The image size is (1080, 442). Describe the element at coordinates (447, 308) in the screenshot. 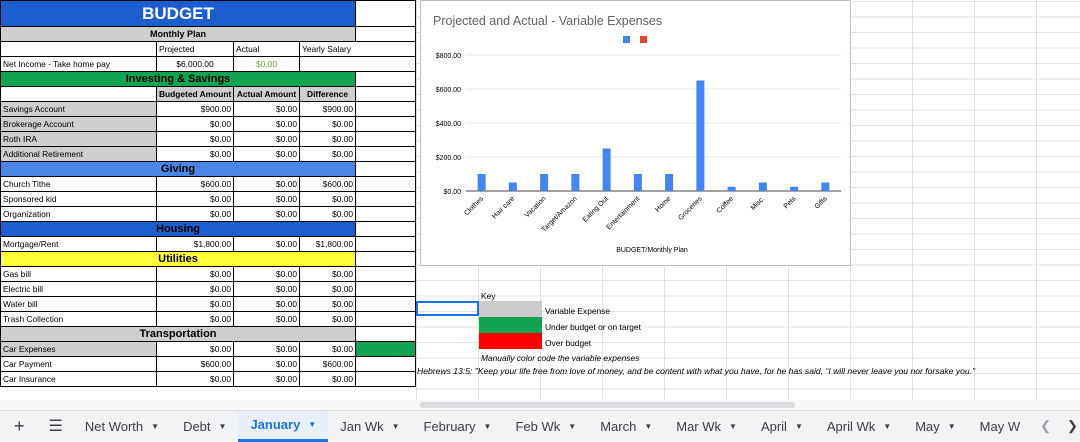

I see `selected-cell` at that location.